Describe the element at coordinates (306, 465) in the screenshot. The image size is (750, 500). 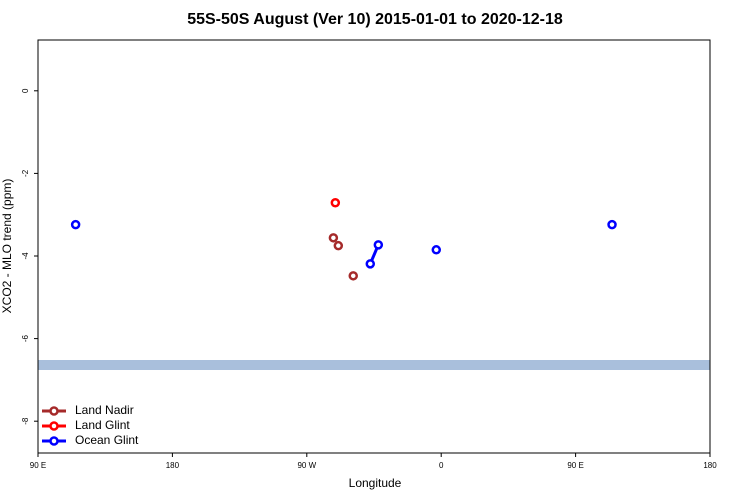
I see `x-tick-label: 90 W` at that location.